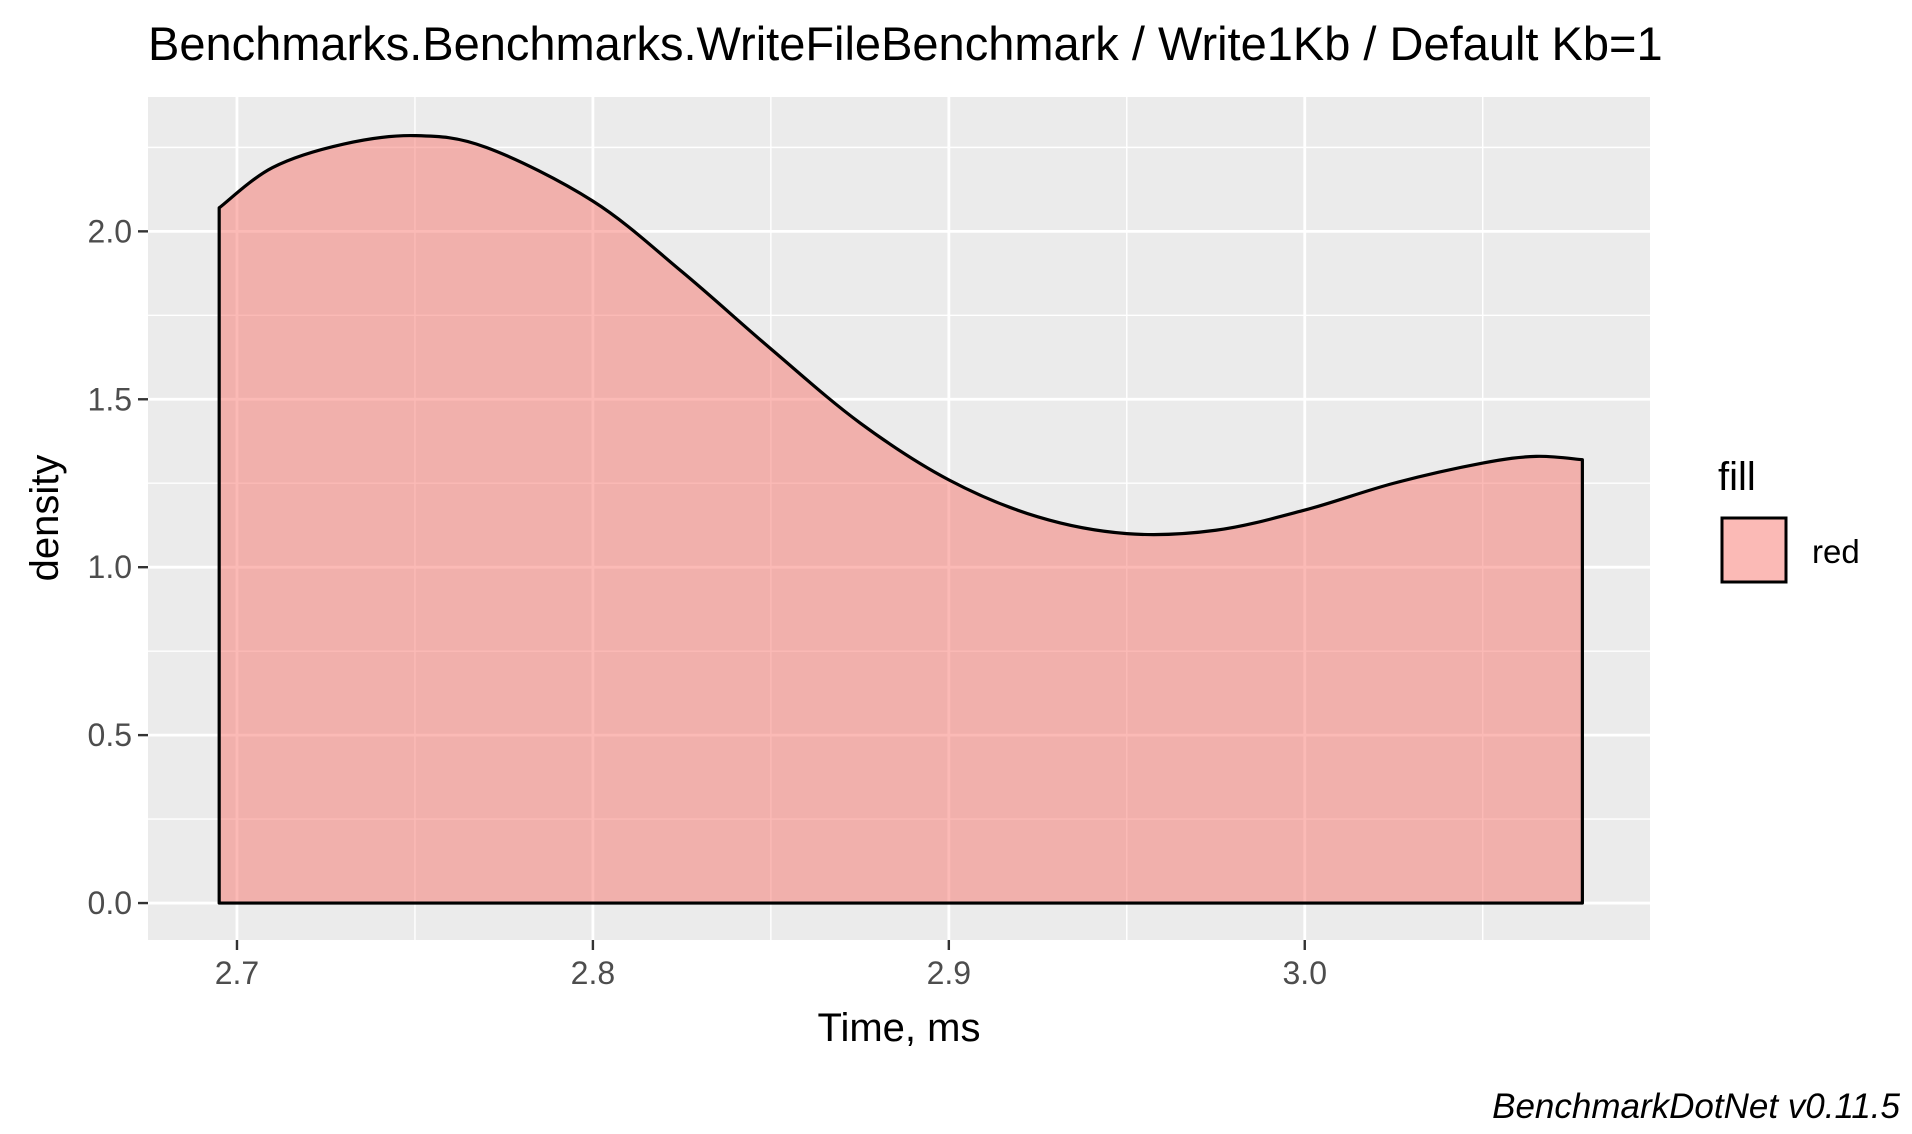 The height and width of the screenshot is (1134, 1912). Describe the element at coordinates (110, 735) in the screenshot. I see `y-tick-label: 0.5` at that location.